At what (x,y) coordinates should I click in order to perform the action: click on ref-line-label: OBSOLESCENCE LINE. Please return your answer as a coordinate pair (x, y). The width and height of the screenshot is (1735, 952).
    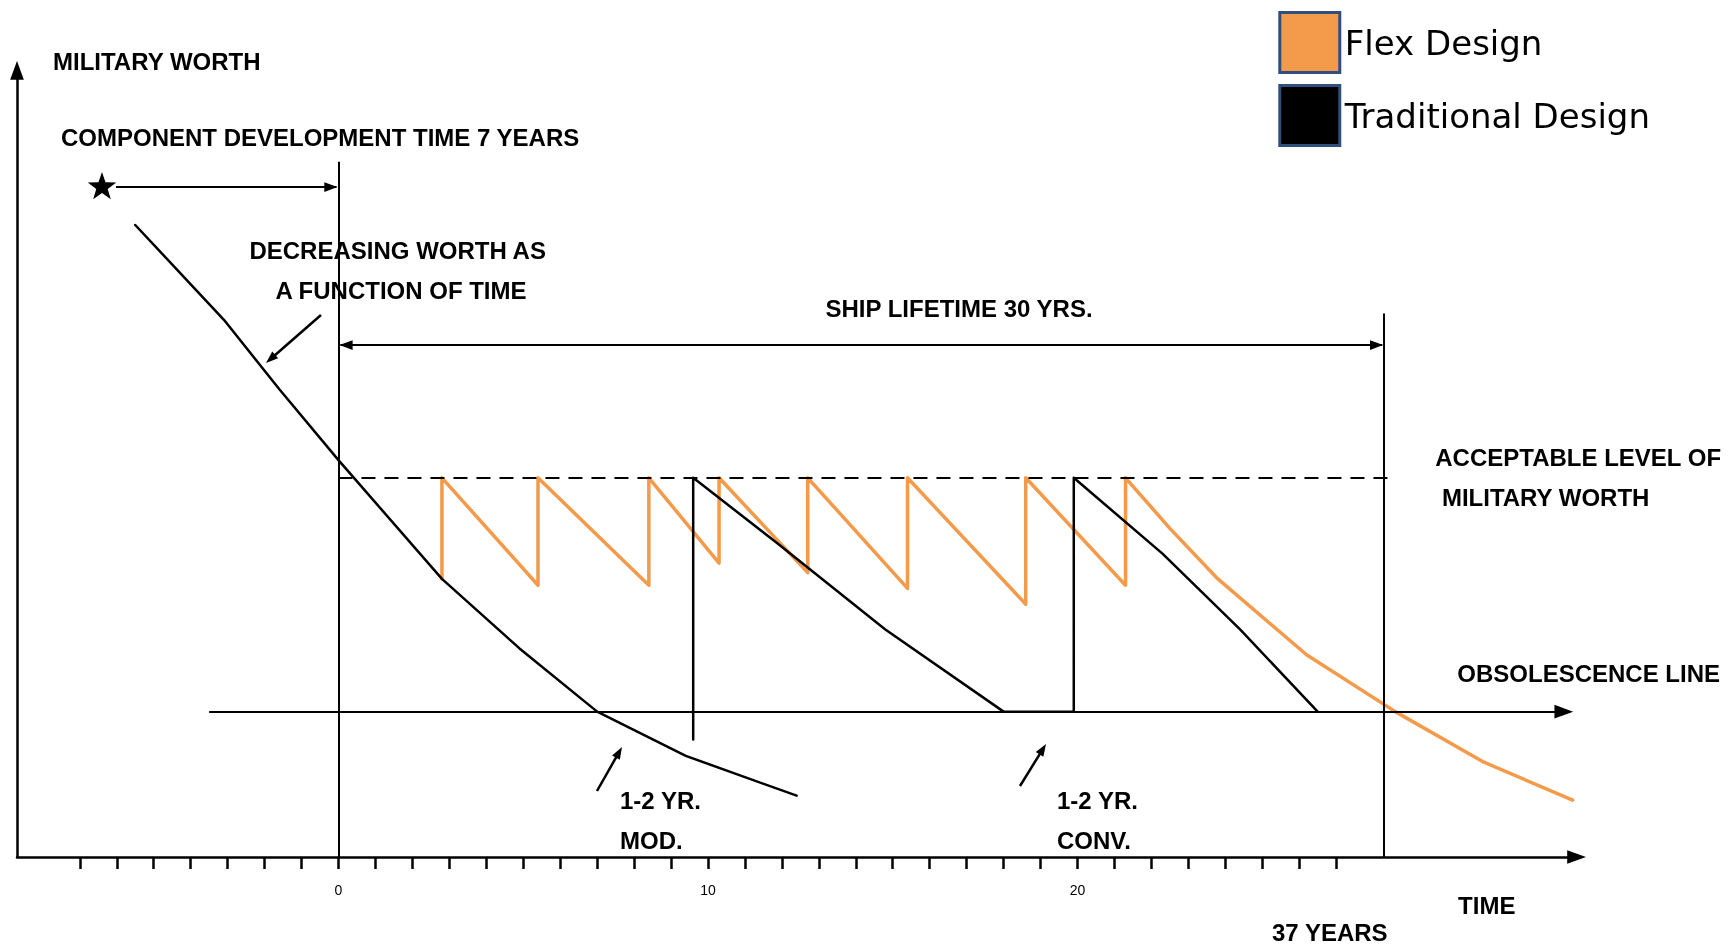
    Looking at the image, I should click on (1588, 674).